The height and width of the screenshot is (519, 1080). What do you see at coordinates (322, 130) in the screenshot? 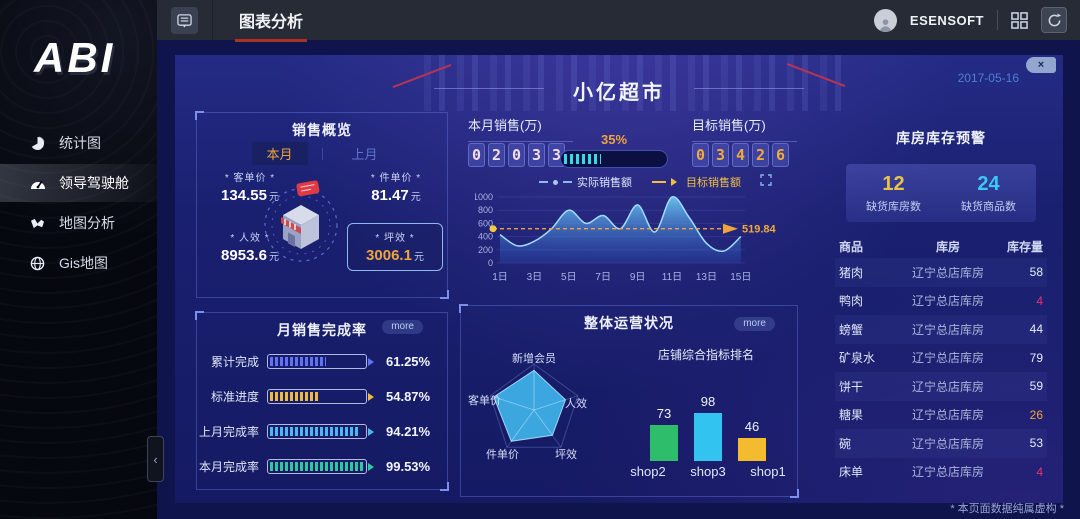
I see `panel-title: 销售概览` at bounding box center [322, 130].